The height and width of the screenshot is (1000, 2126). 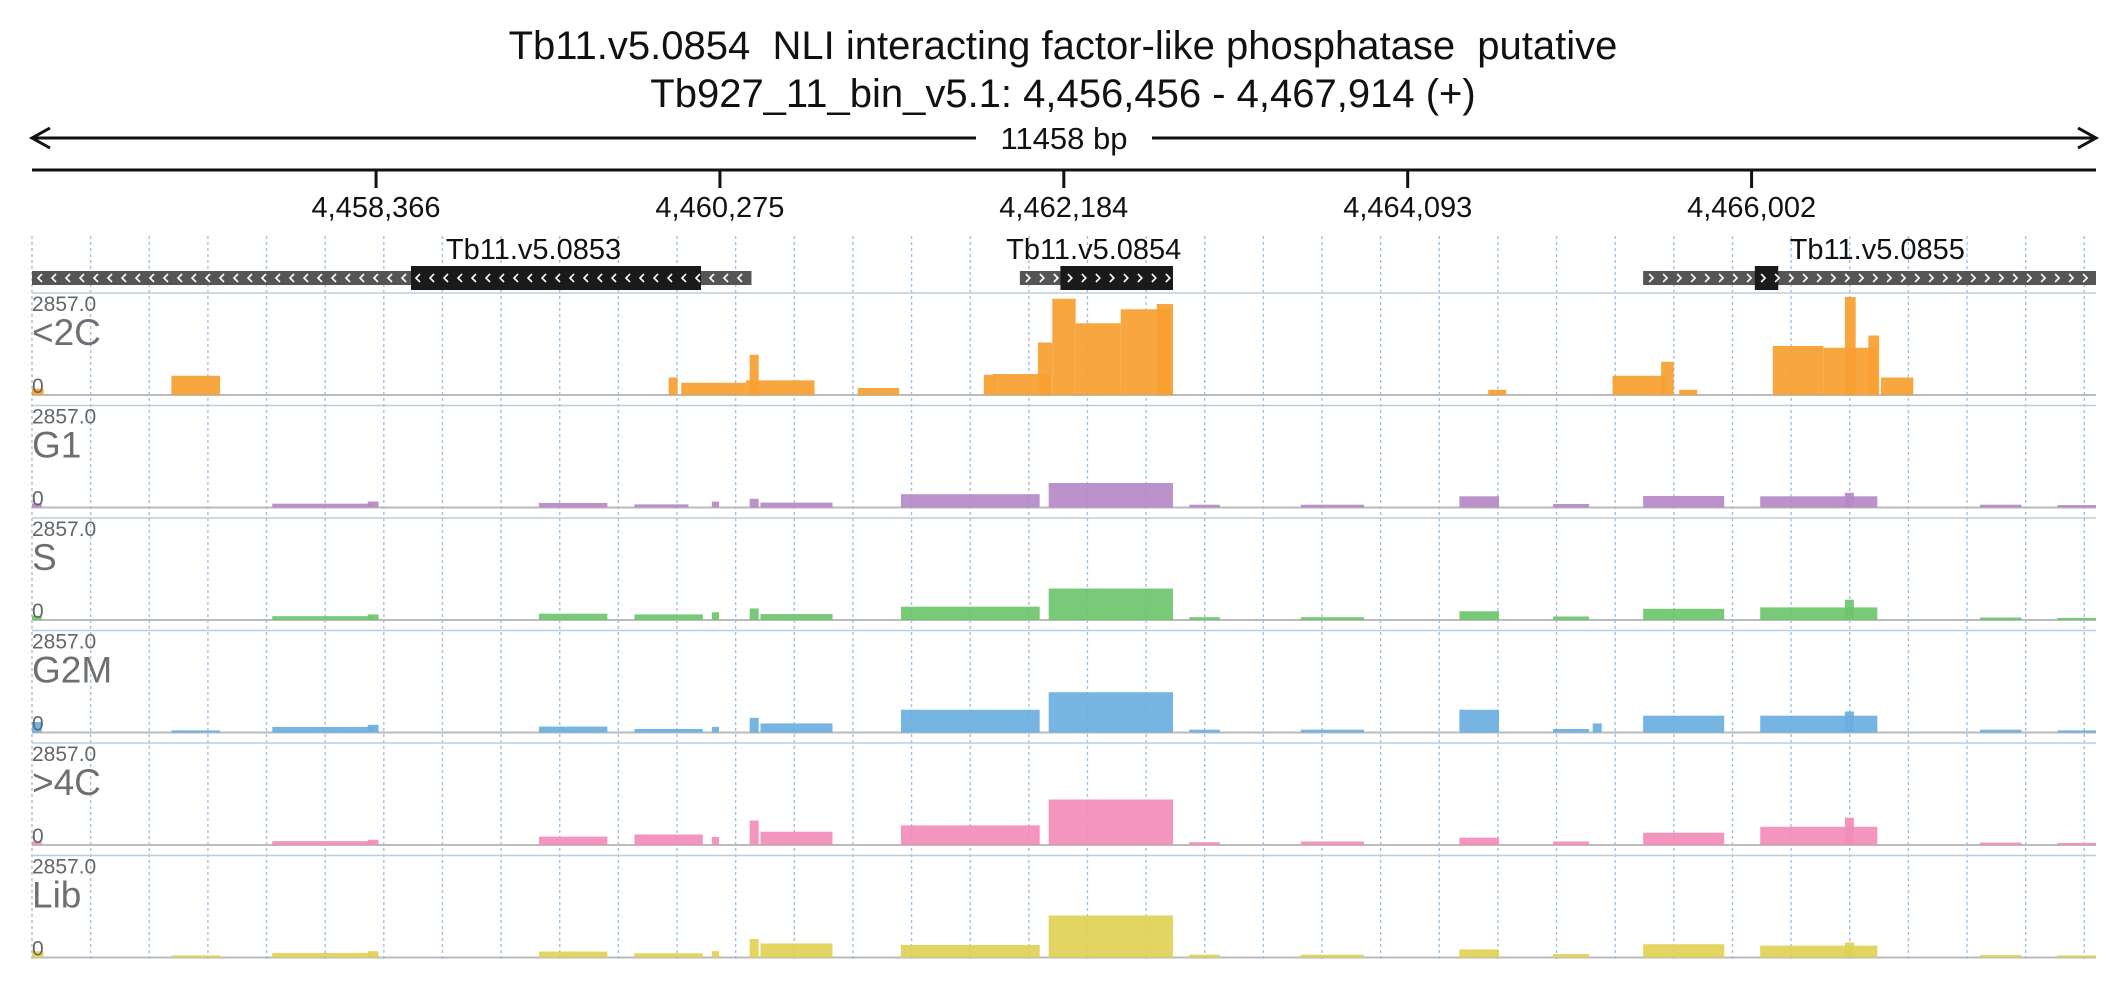 I want to click on track-name: G1, so click(x=56, y=445).